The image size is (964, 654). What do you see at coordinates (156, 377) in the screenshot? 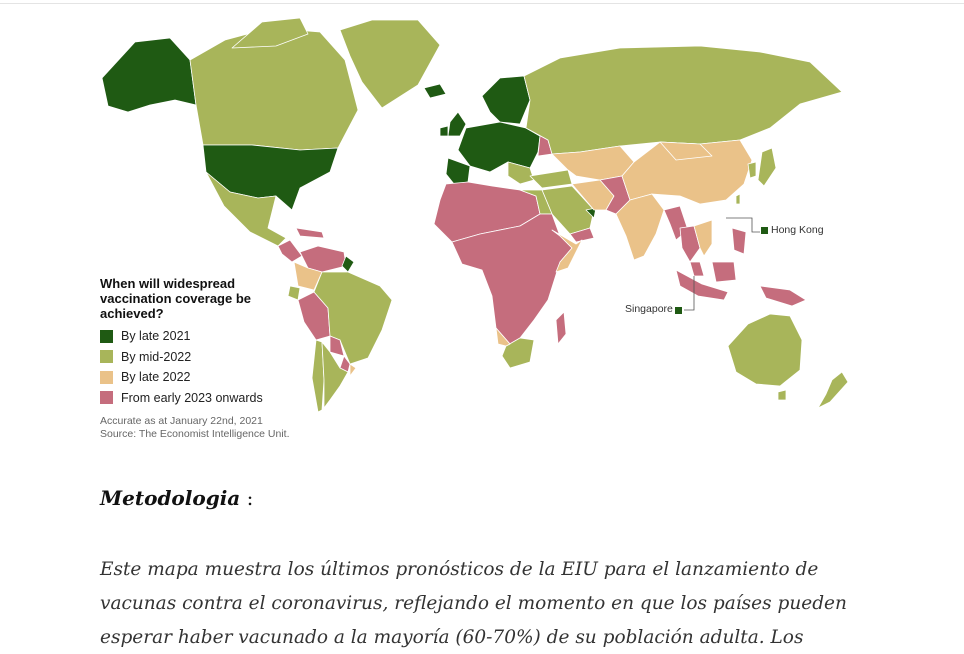
I see `legend-label: By late 2022` at bounding box center [156, 377].